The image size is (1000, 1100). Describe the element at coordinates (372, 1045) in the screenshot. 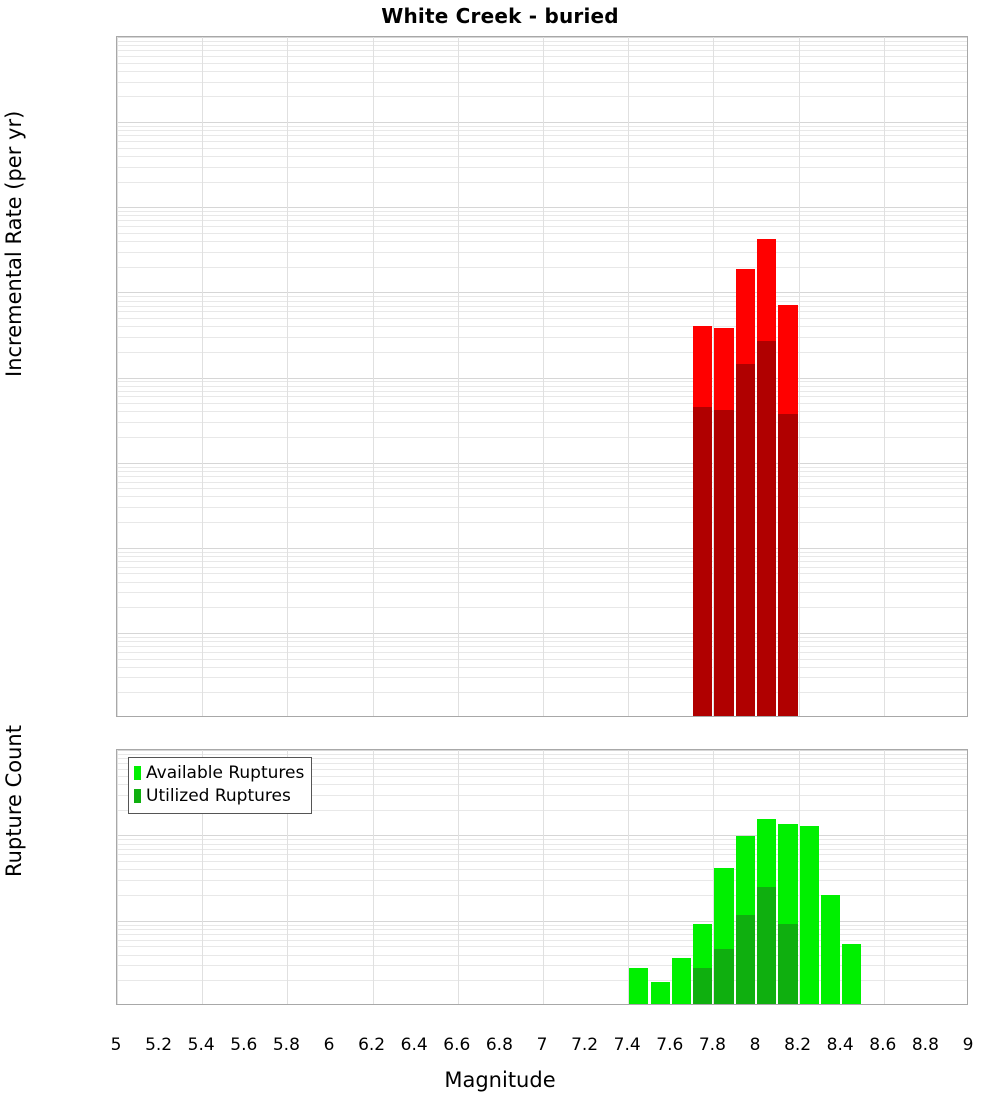

I see `x-tick-6.2: 6.2` at that location.